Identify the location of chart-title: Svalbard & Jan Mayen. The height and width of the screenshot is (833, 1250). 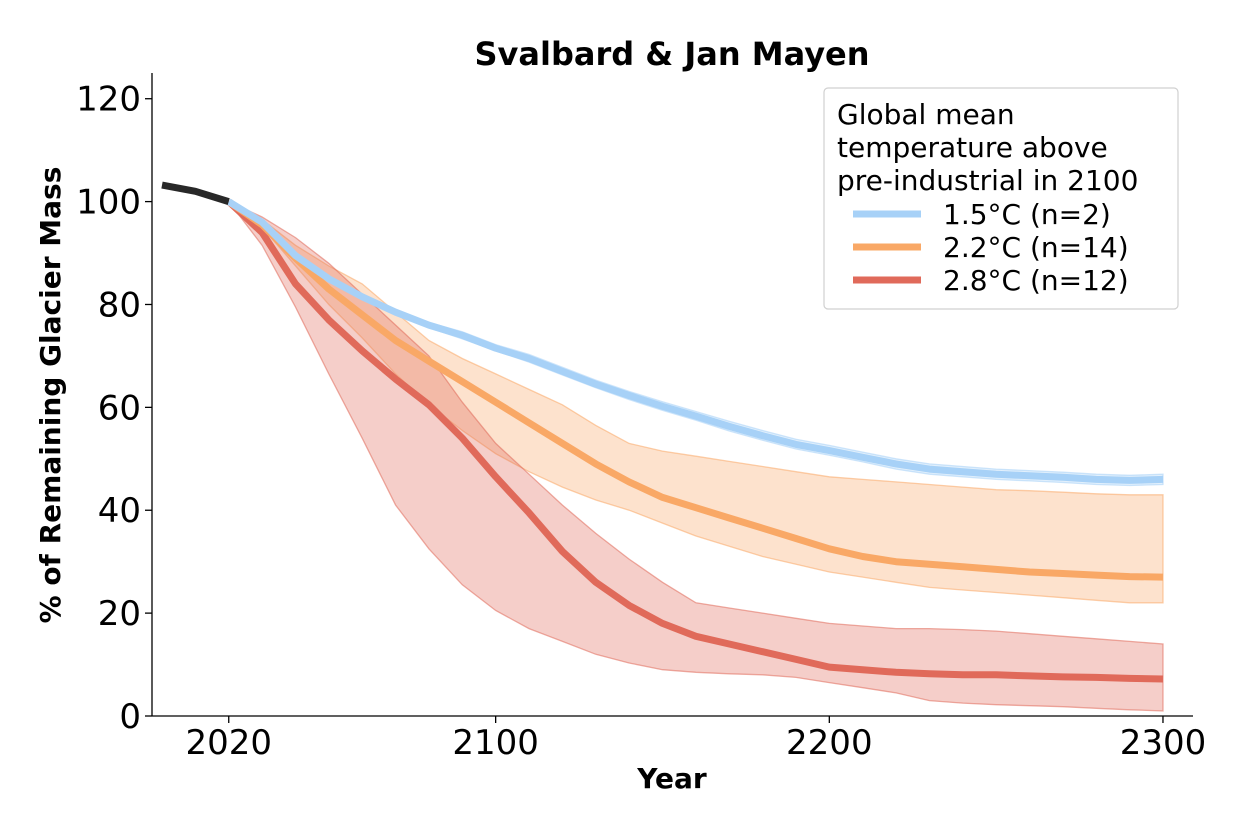
(671, 54).